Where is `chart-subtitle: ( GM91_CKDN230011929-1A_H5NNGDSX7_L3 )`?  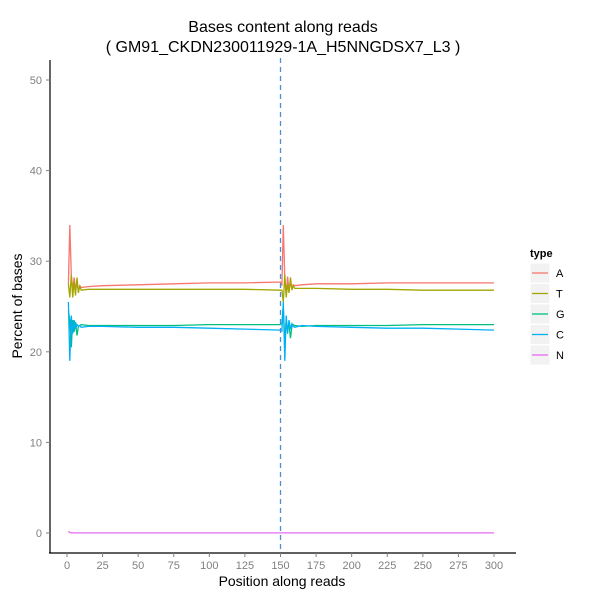 chart-subtitle: ( GM91_CKDN230011929-1A_H5NNGDSX7_L3 ) is located at coordinates (283, 47).